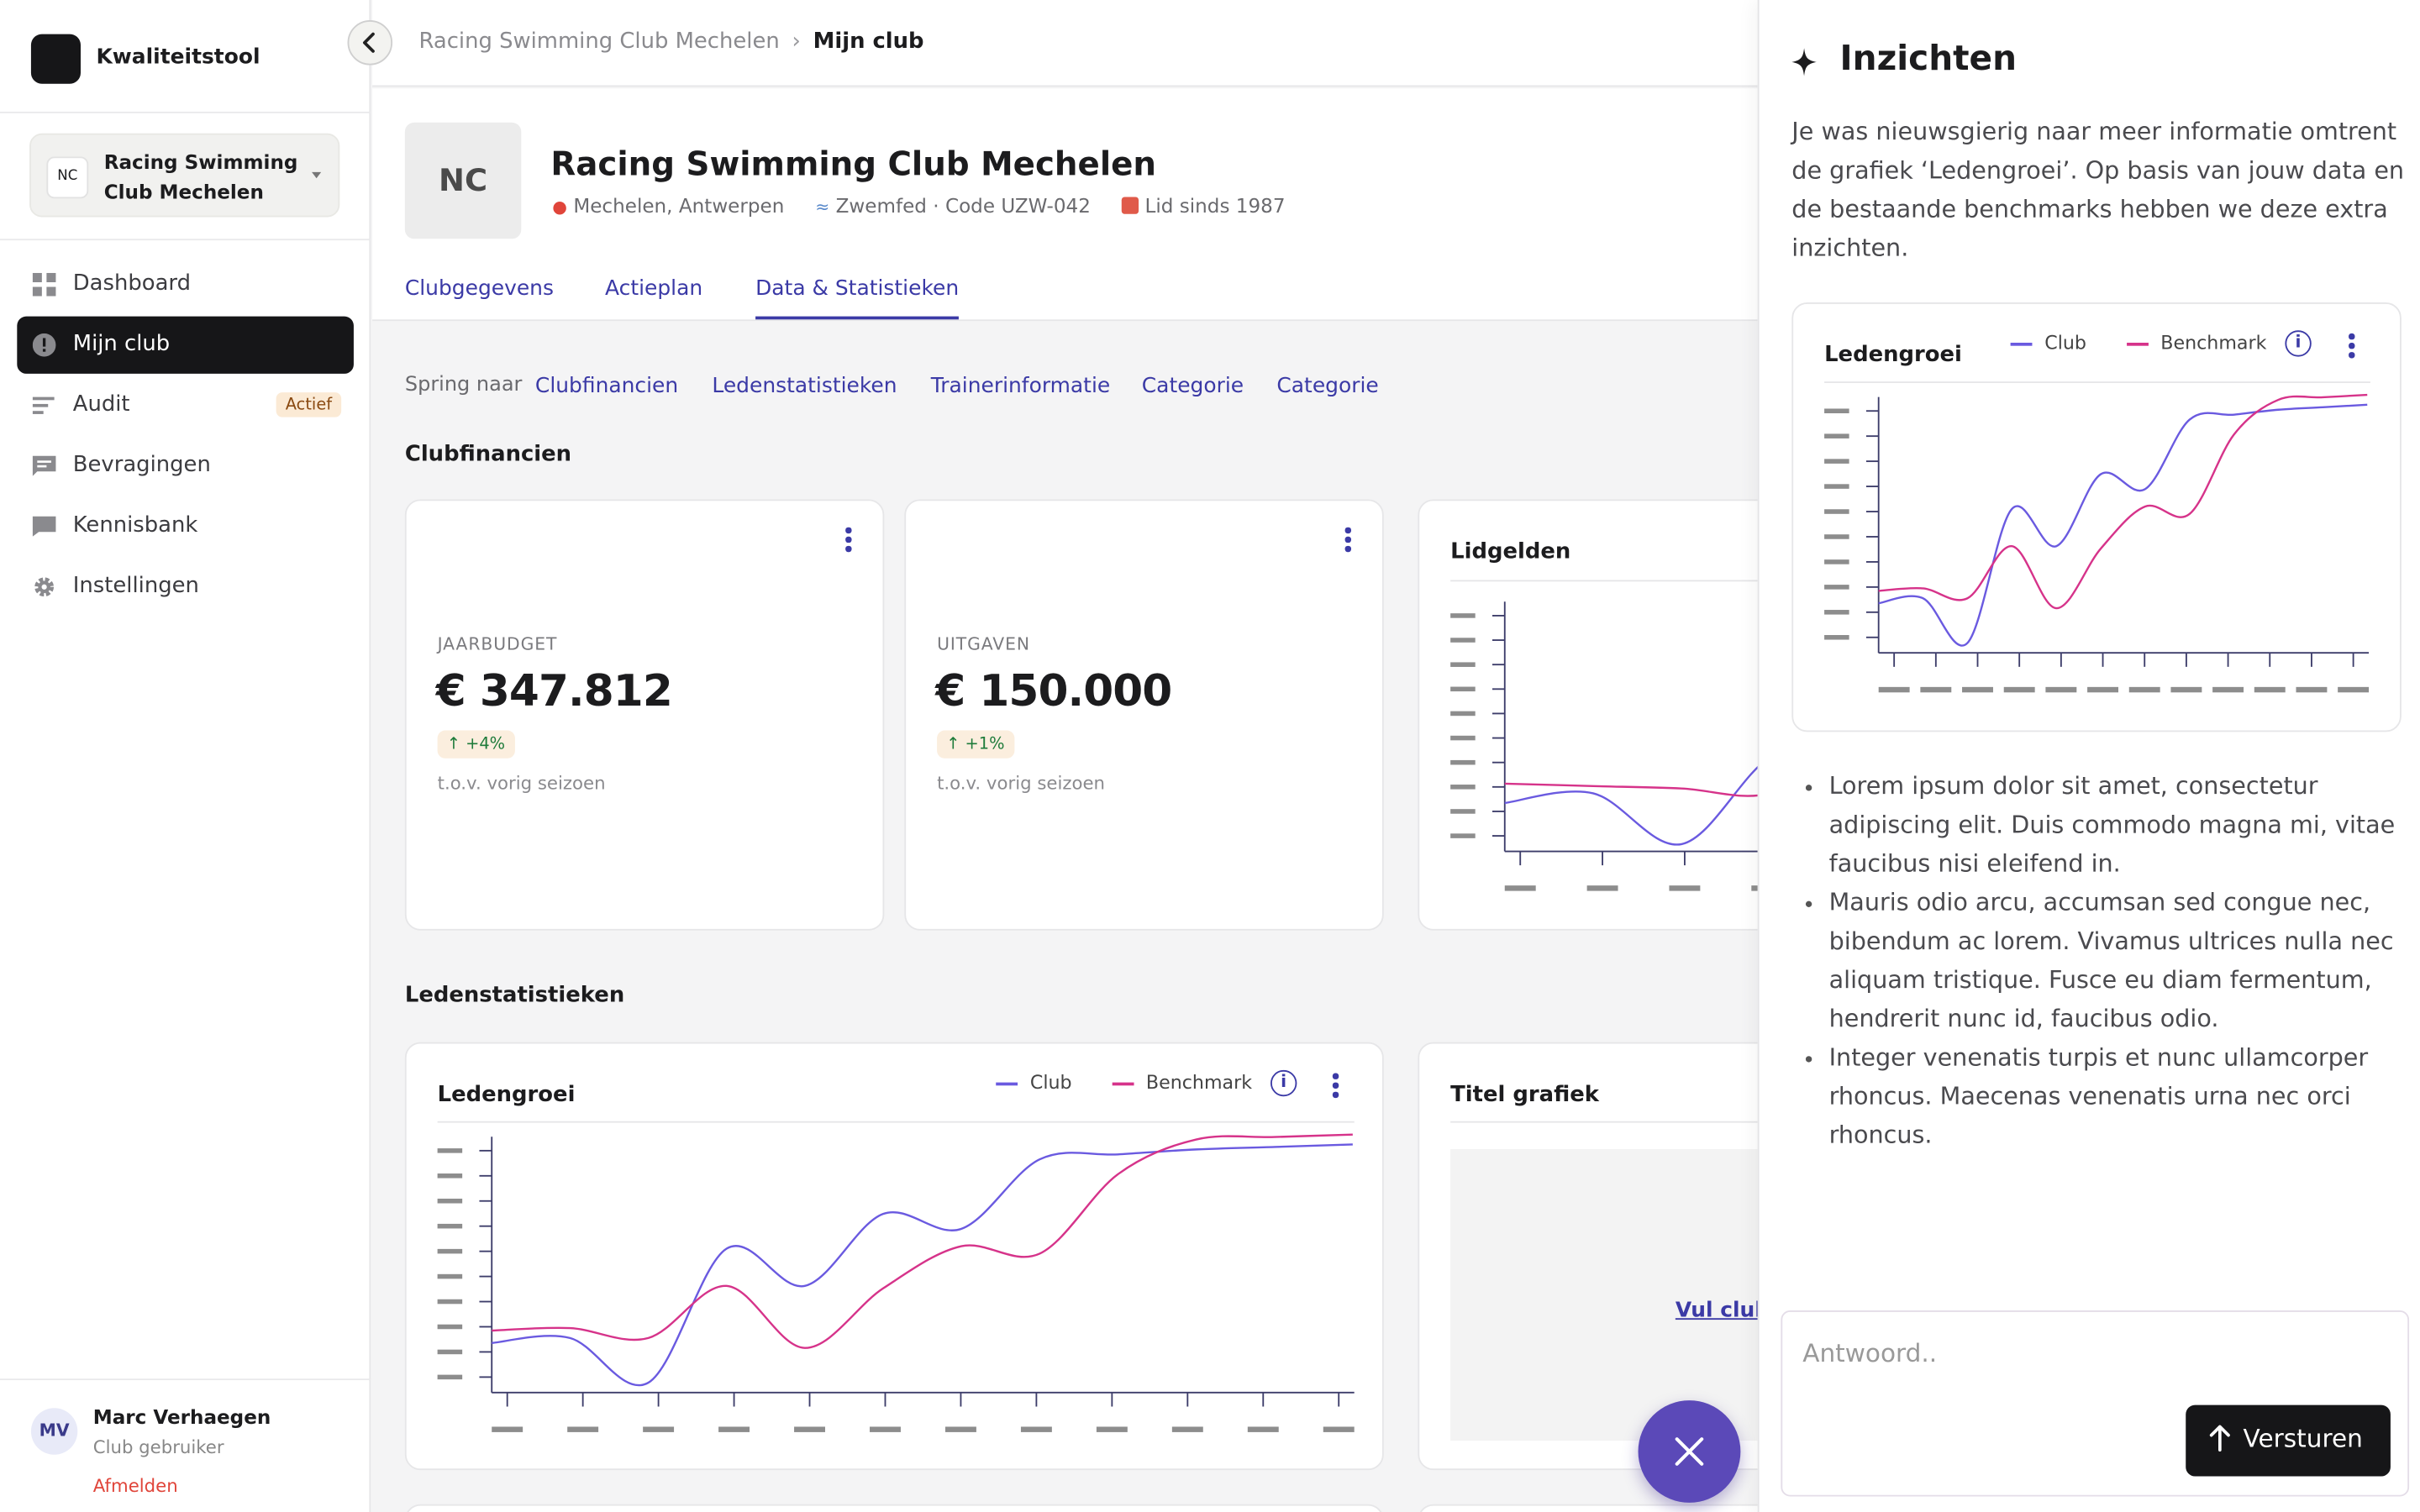 Image resolution: width=2420 pixels, height=1512 pixels. What do you see at coordinates (185, 240) in the screenshot?
I see `sidebar-divider` at bounding box center [185, 240].